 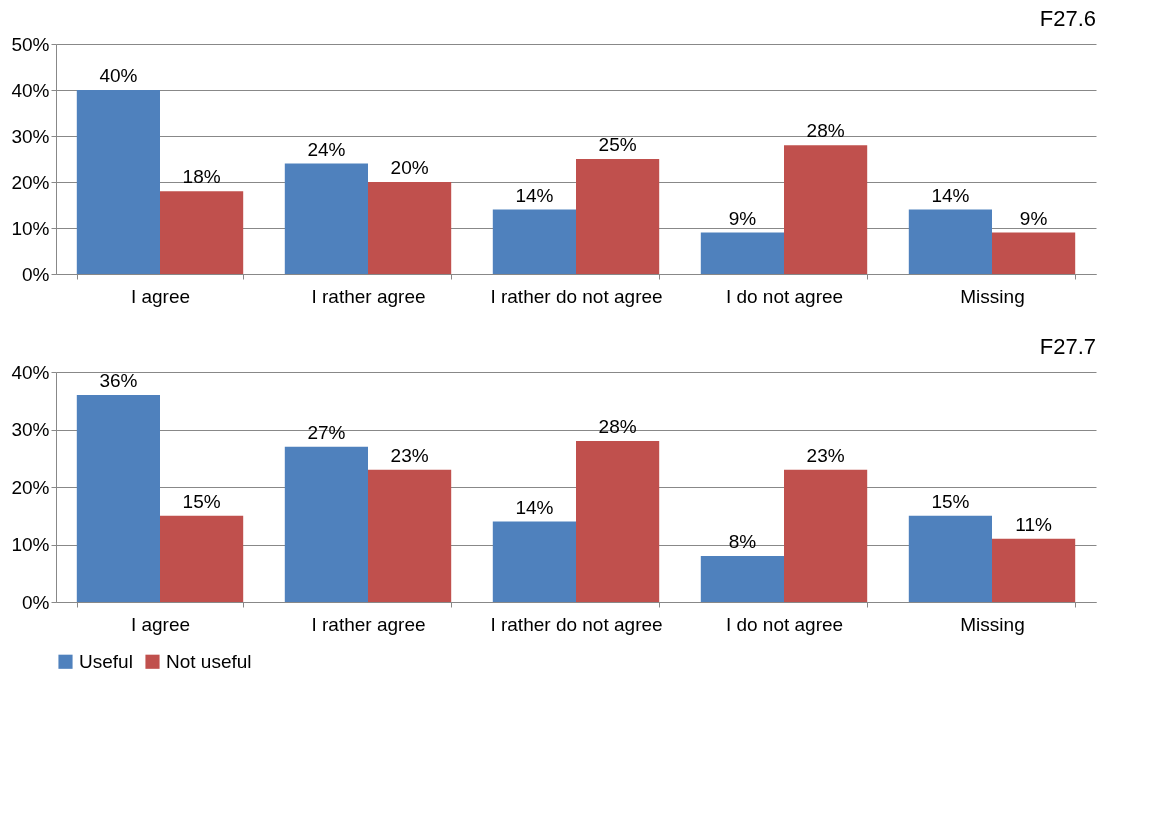 What do you see at coordinates (118, 75) in the screenshot?
I see `data-label: 40%` at bounding box center [118, 75].